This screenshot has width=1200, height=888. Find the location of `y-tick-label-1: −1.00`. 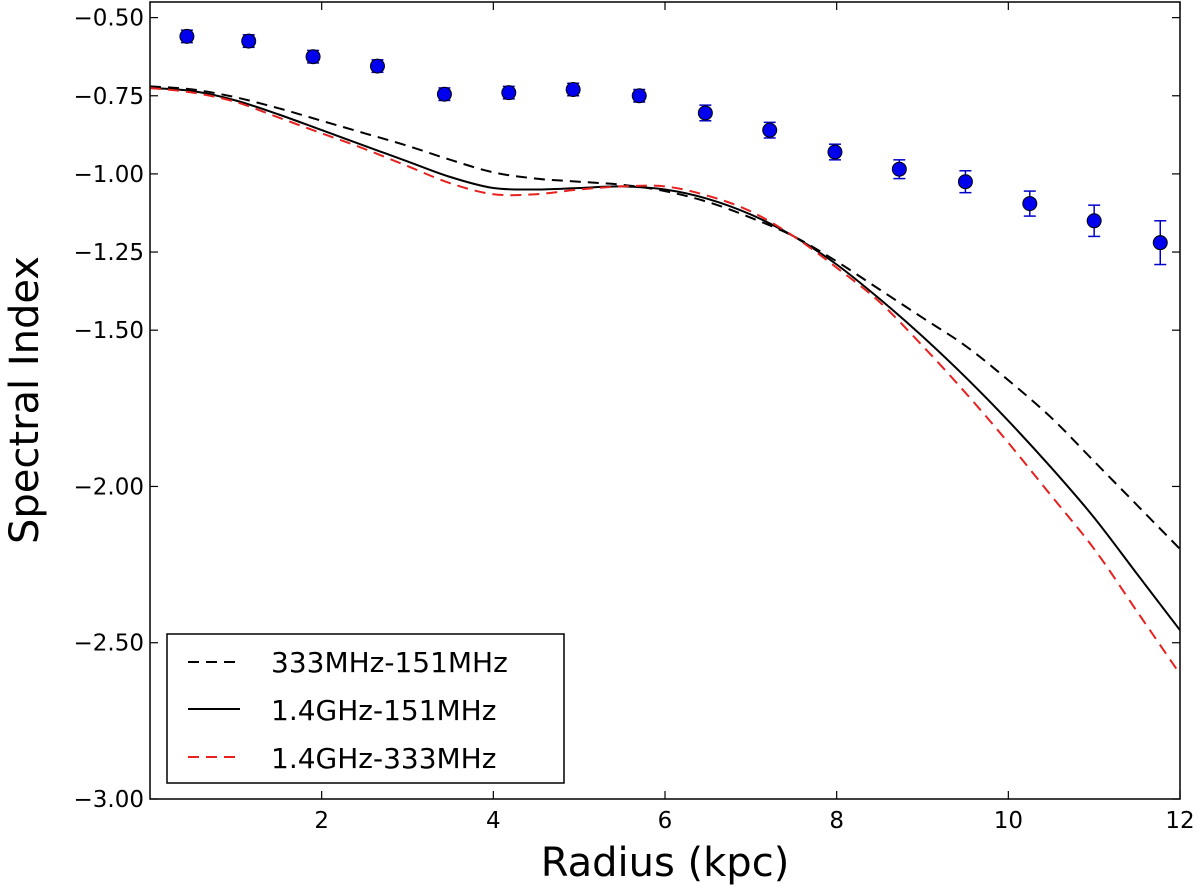

y-tick-label-1: −1.00 is located at coordinates (109, 175).